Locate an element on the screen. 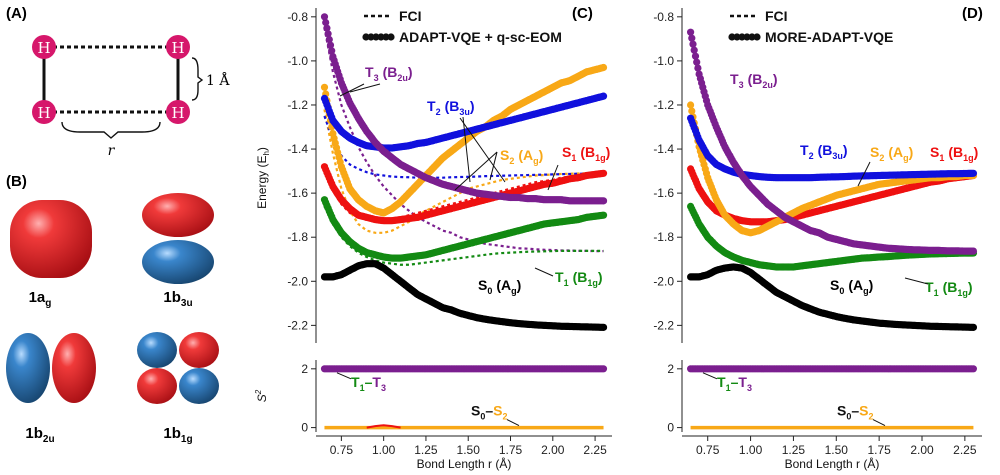 Image resolution: width=1000 pixels, height=475 pixels. point-S1 is located at coordinates (603, 173).